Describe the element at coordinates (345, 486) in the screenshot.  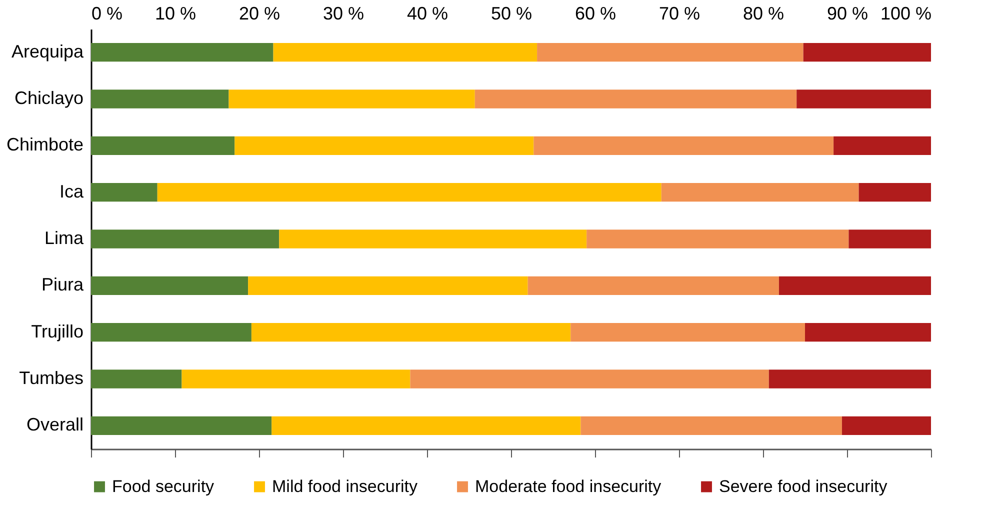
I see `legend-label: Mild food insecurity` at that location.